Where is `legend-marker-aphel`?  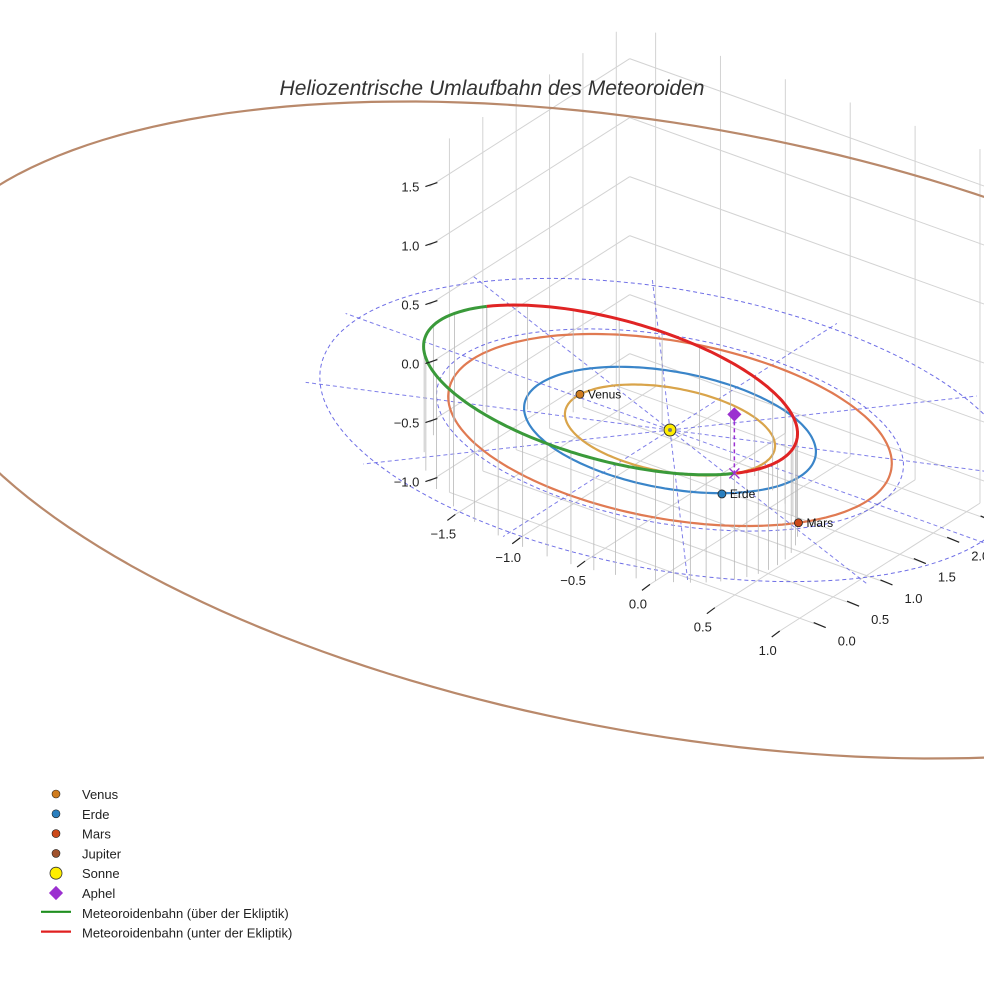 legend-marker-aphel is located at coordinates (56, 893).